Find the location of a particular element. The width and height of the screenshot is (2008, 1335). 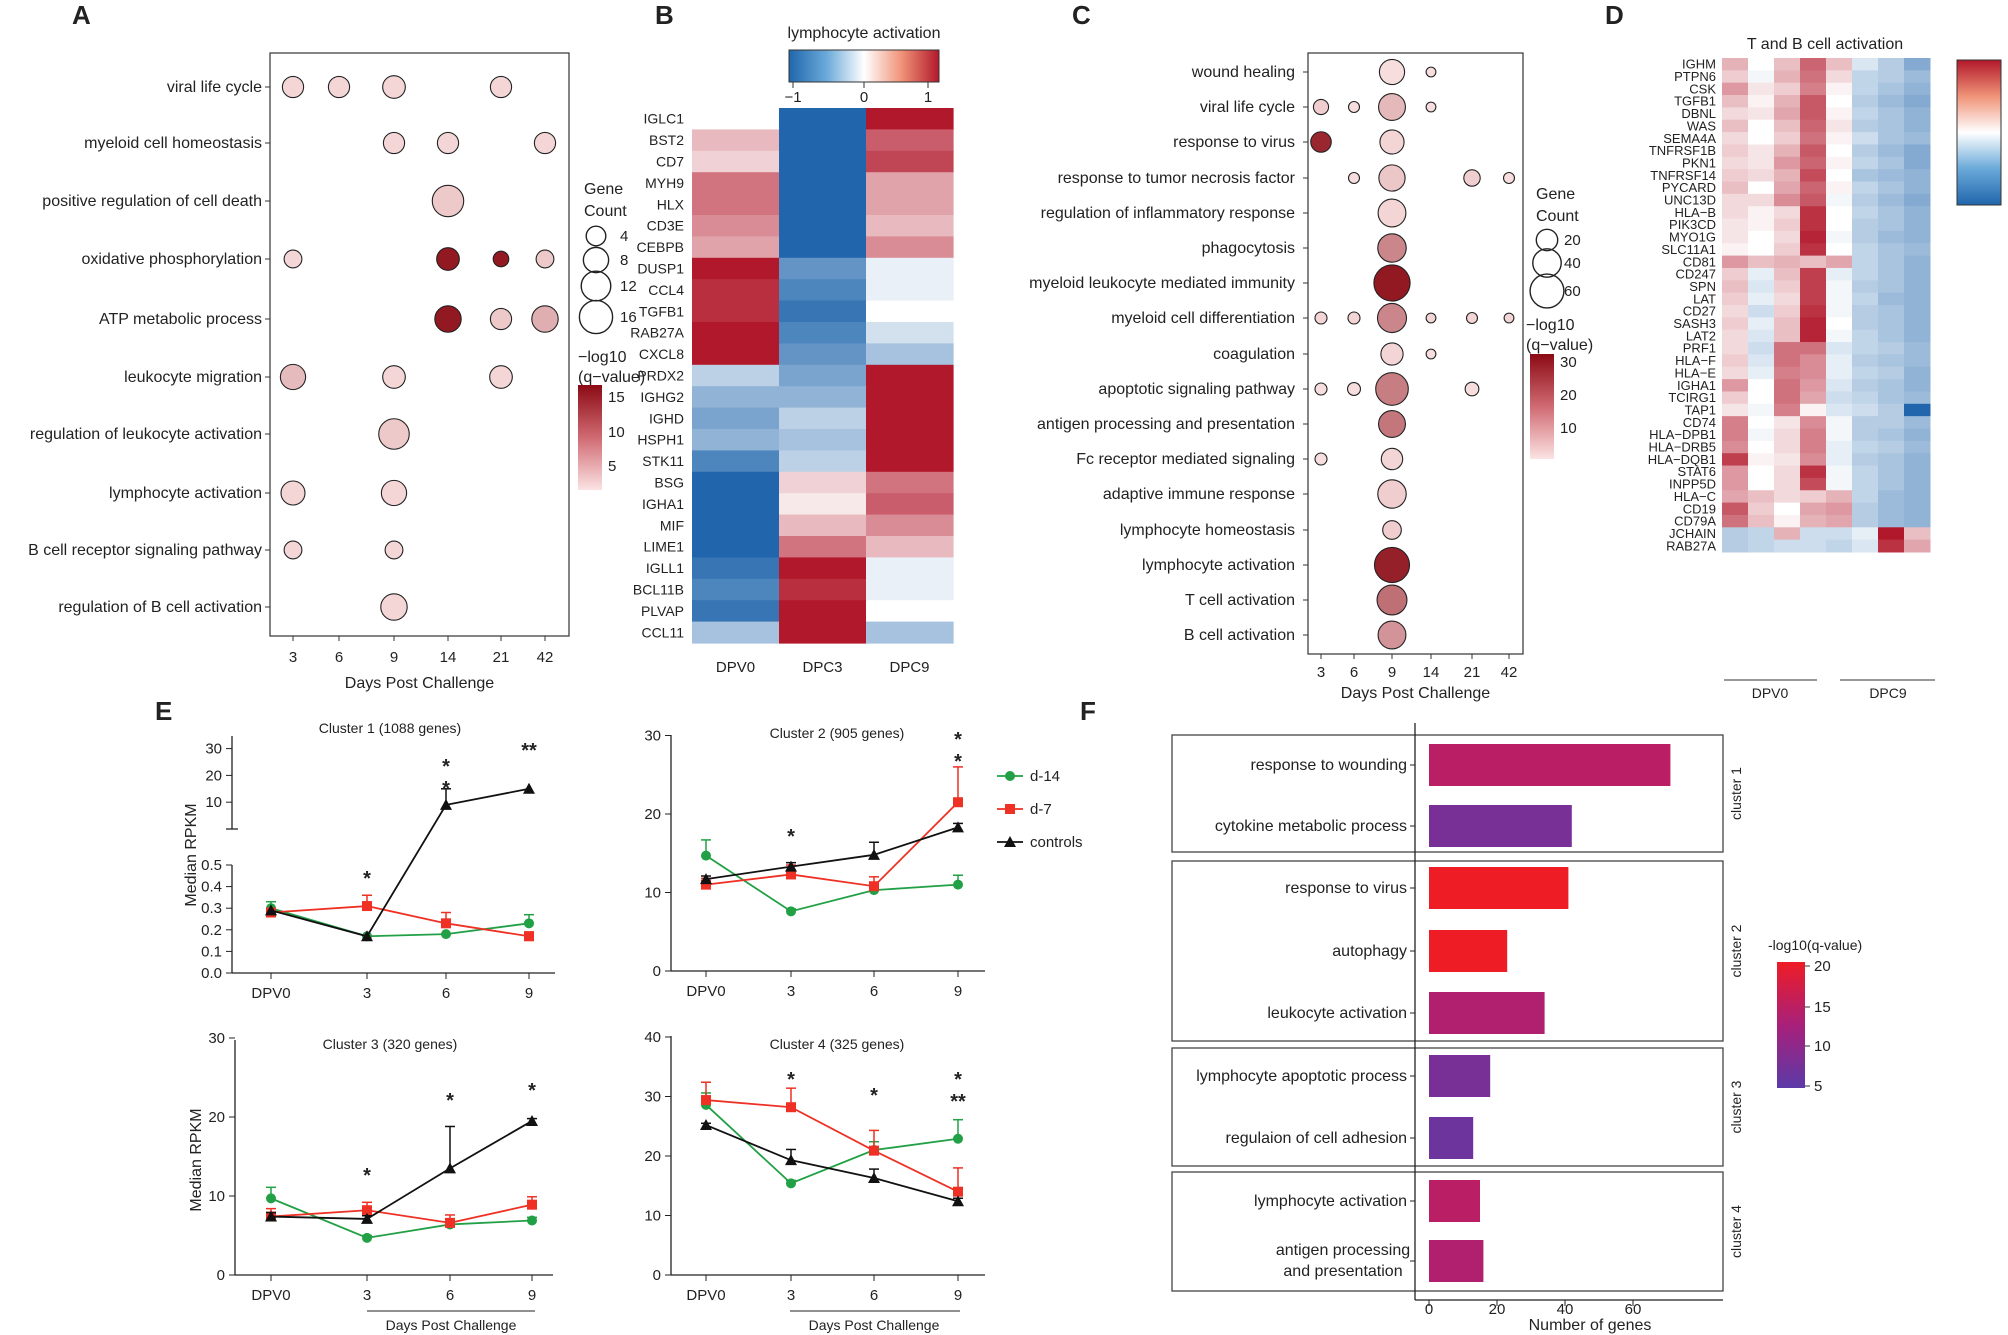

legend-label: d-7 is located at coordinates (1041, 809).